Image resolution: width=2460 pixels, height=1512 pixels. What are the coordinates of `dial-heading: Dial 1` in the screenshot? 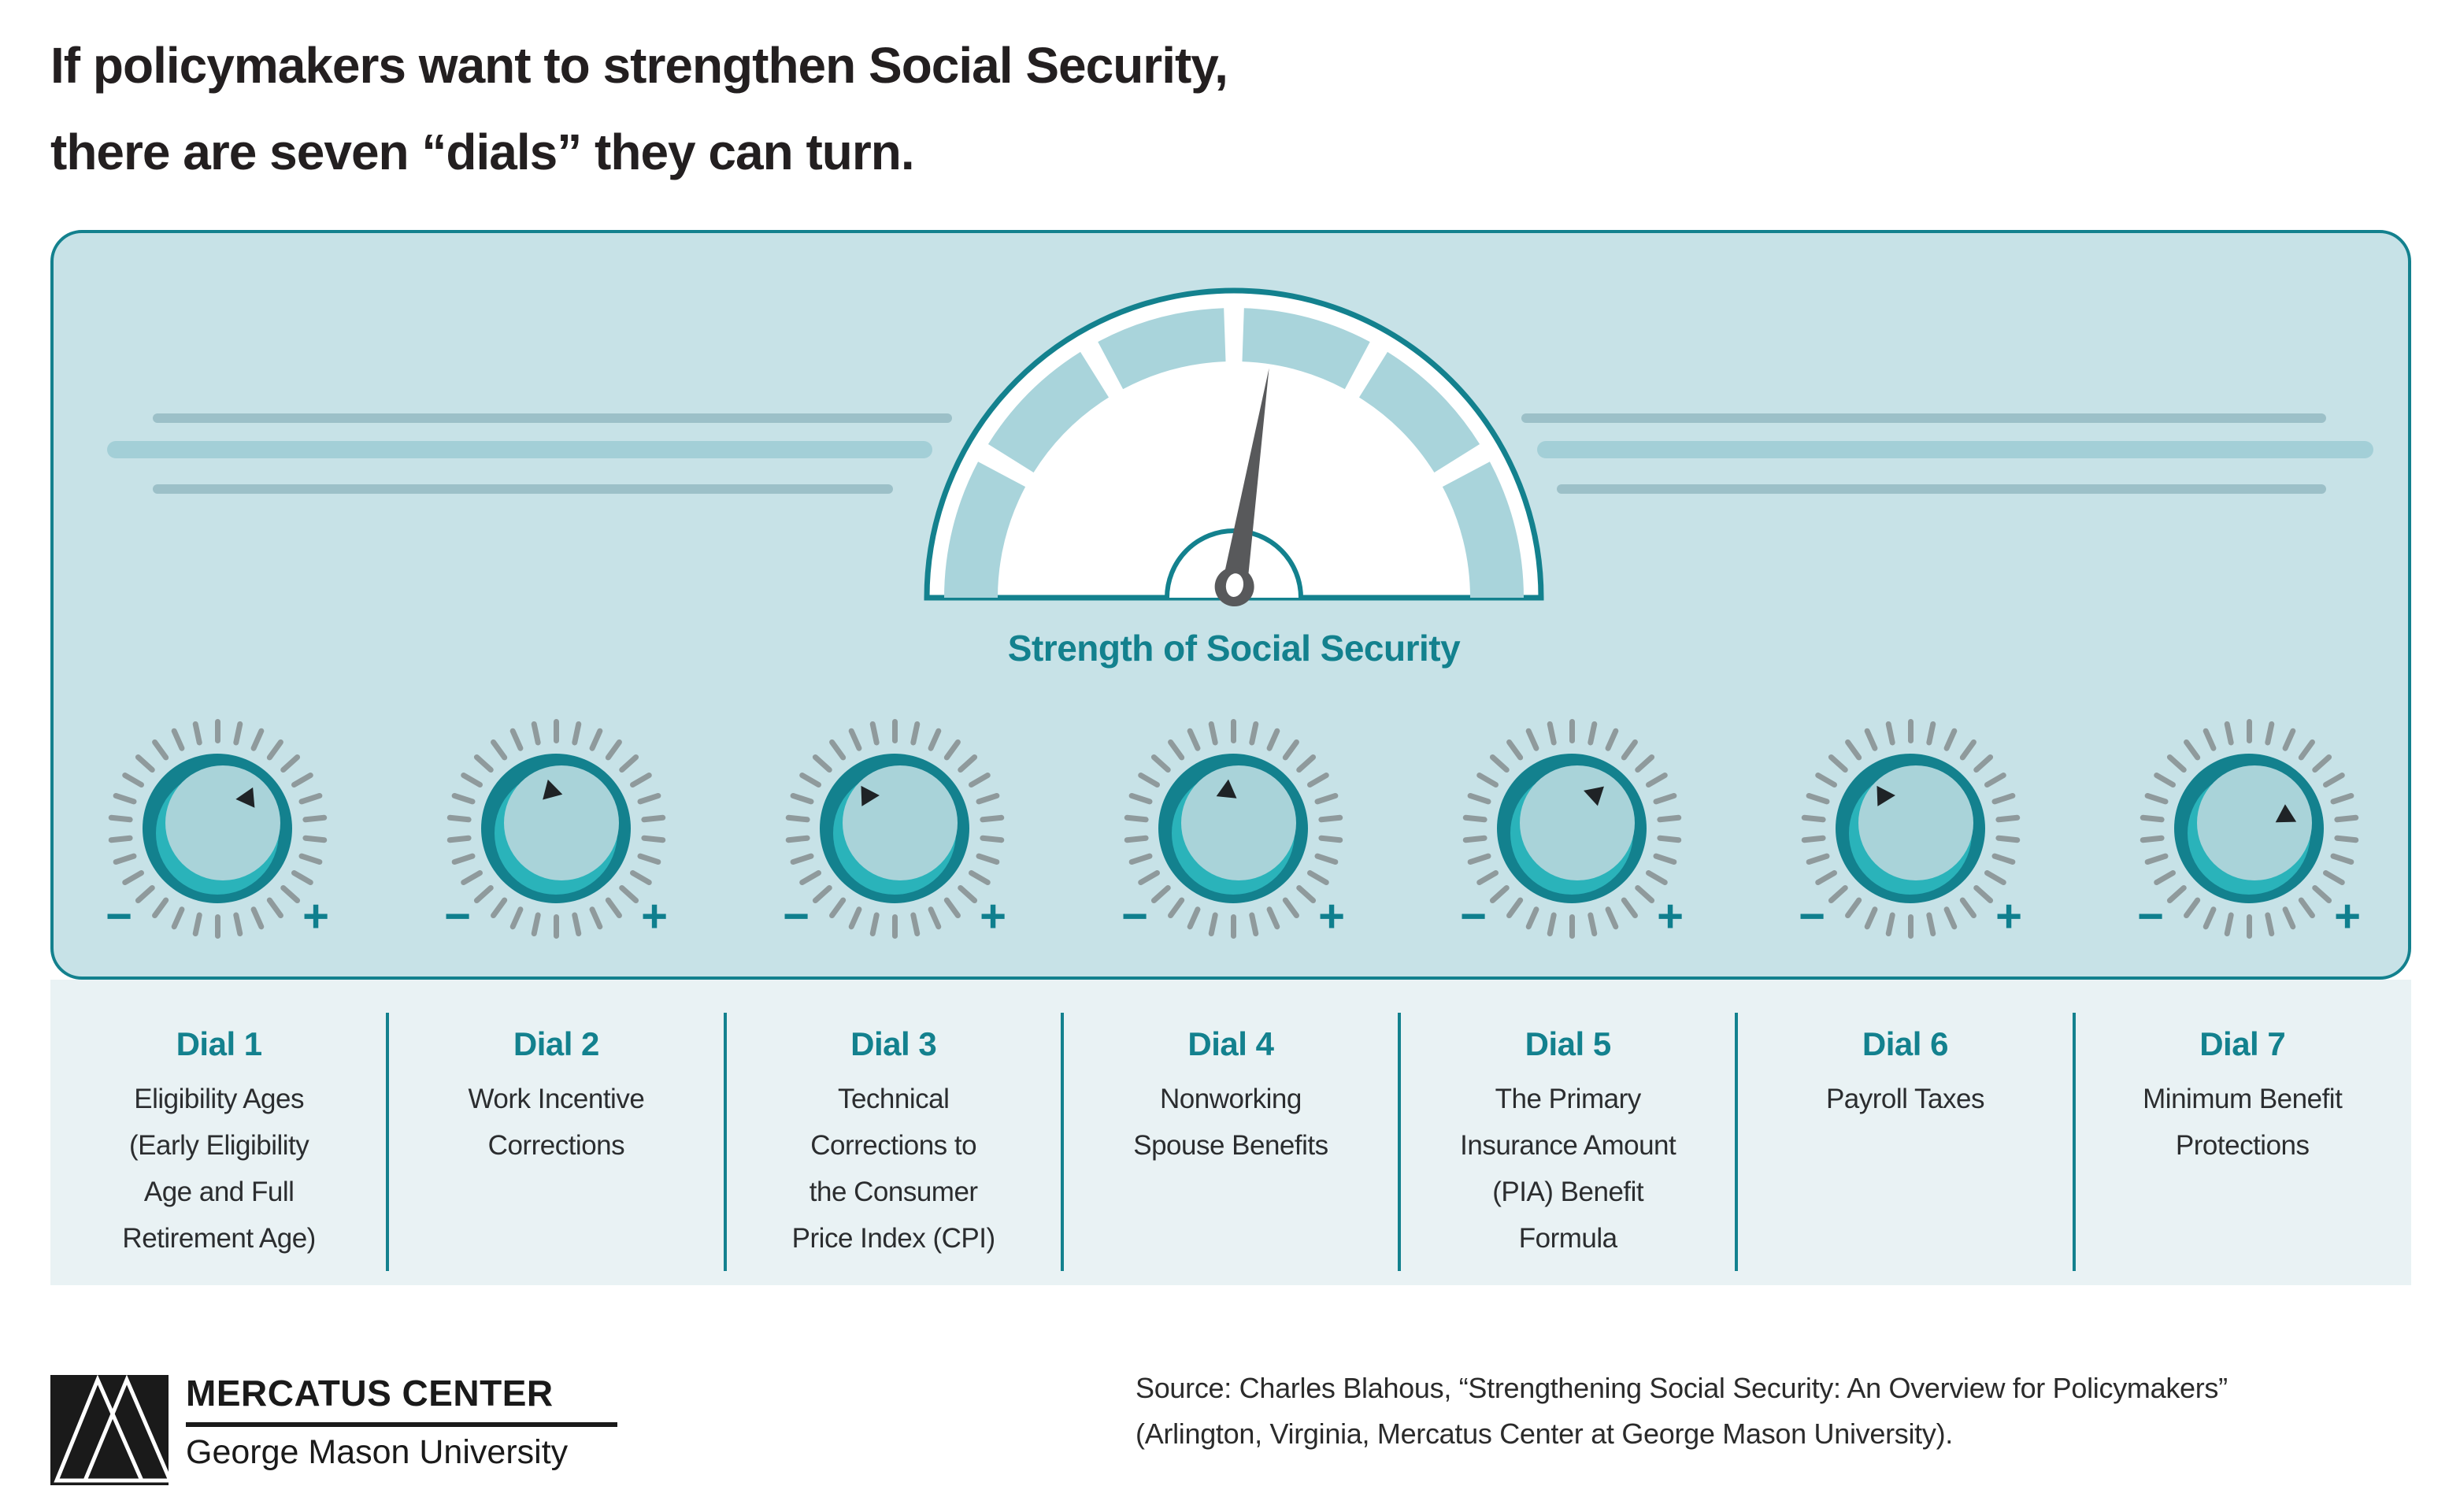 It's located at (219, 1043).